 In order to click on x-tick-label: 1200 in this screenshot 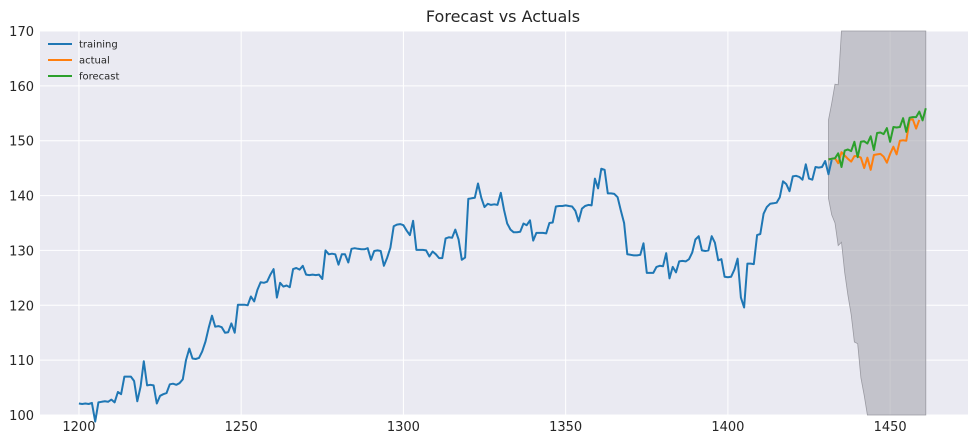, I will do `click(78, 427)`.